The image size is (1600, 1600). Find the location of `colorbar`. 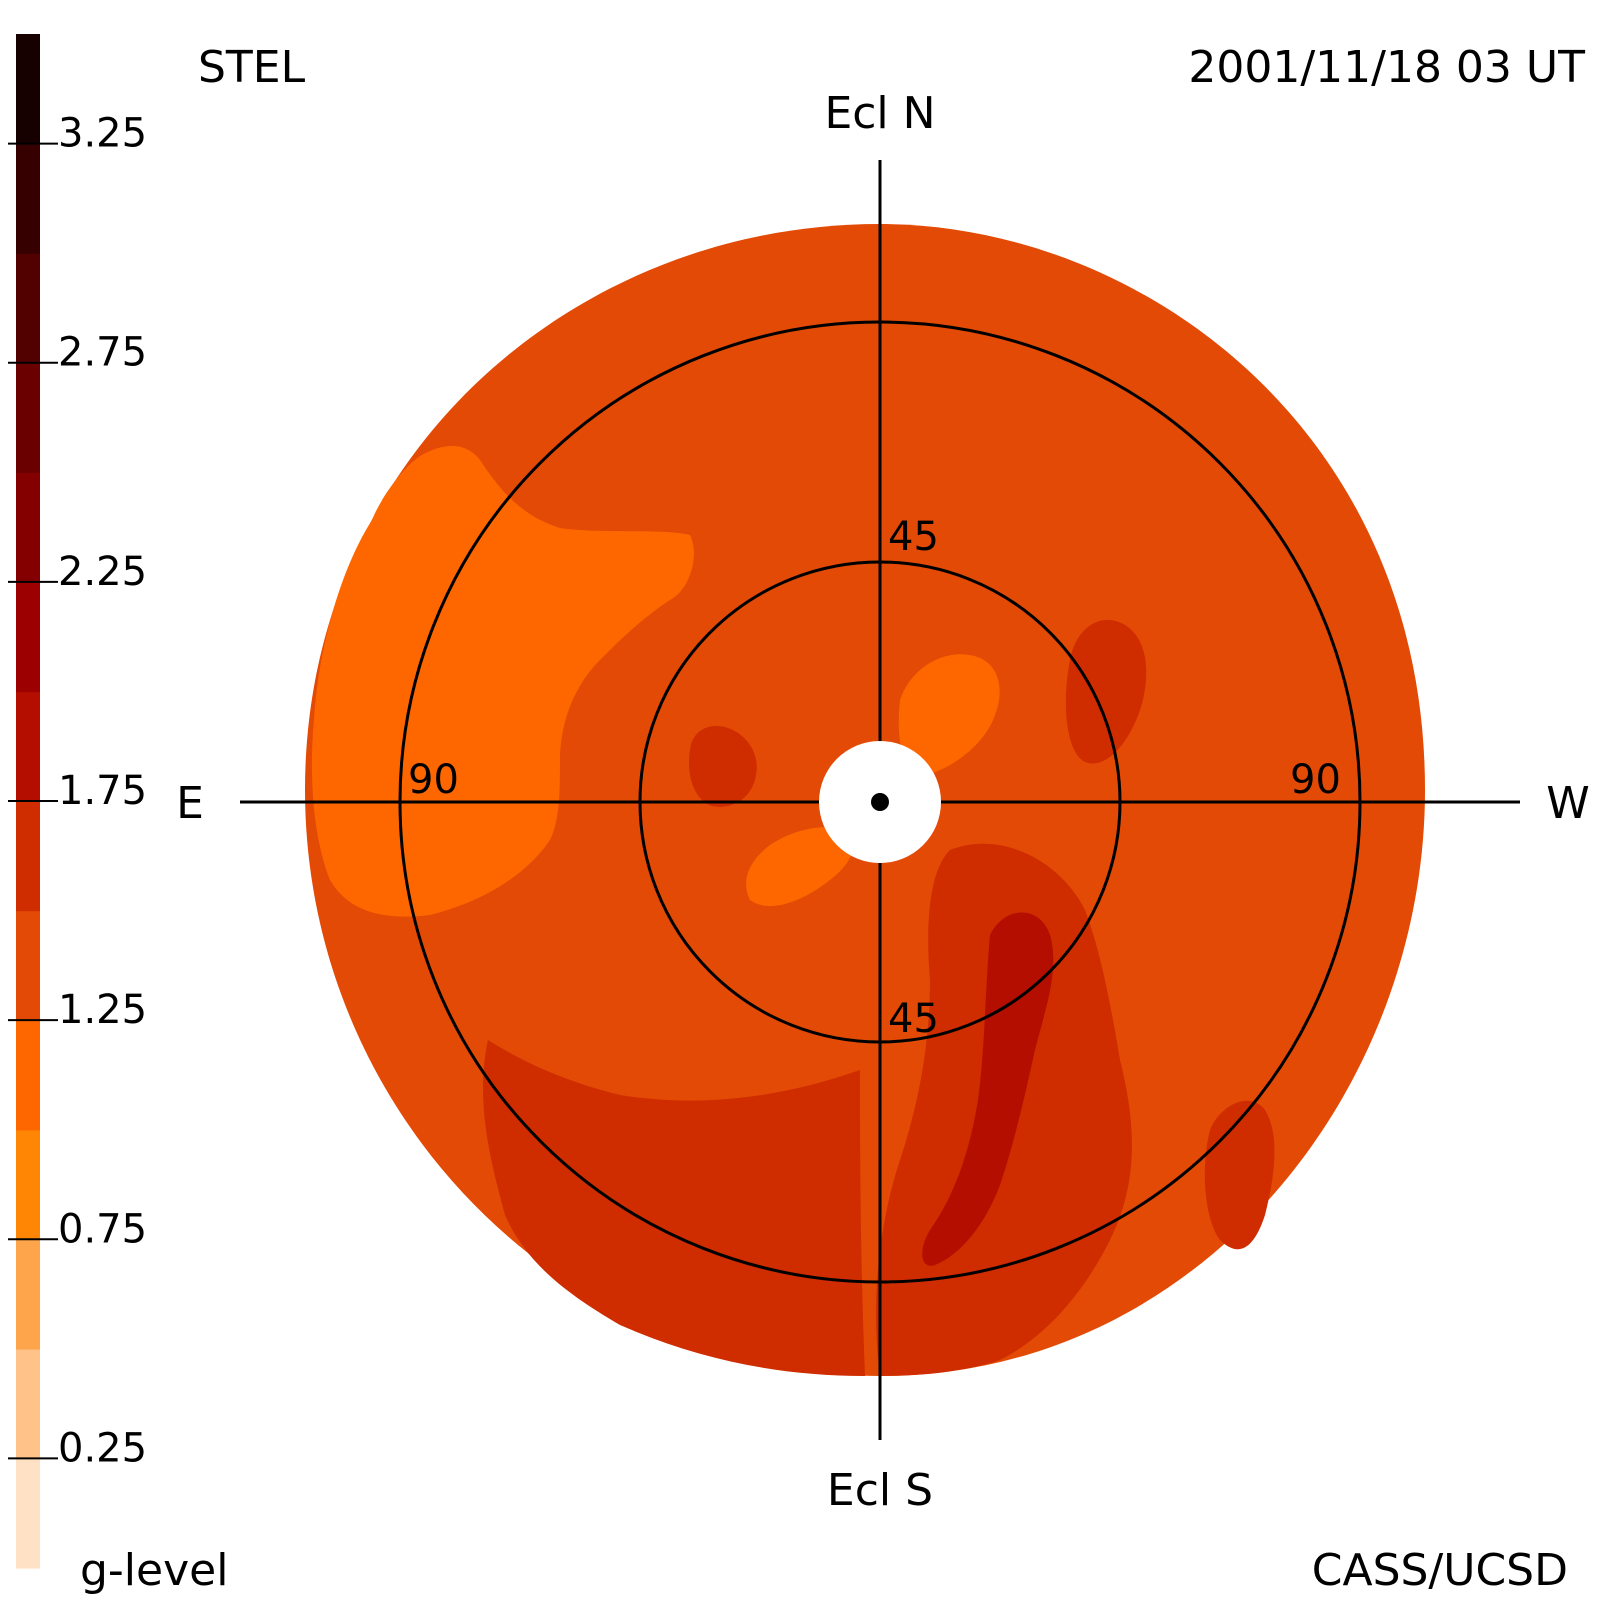

colorbar is located at coordinates (28, 801).